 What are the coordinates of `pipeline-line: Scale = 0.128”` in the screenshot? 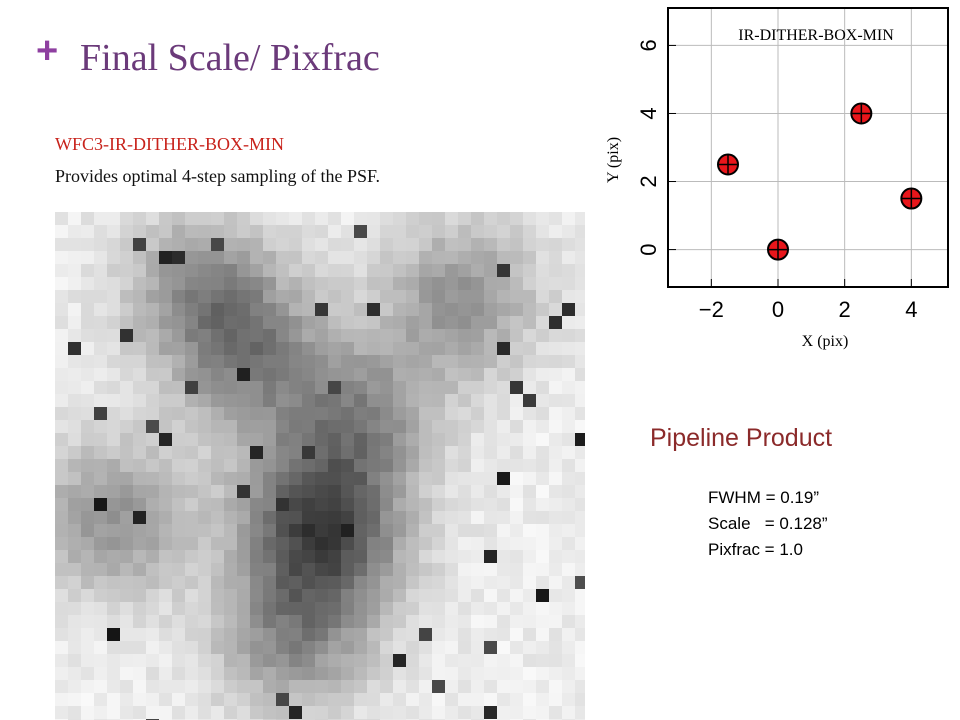 It's located at (768, 523).